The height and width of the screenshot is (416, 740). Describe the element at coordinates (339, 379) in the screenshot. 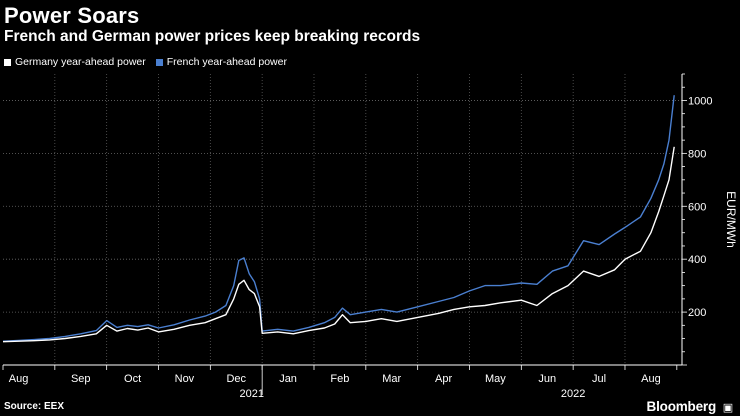

I see `x-tick-label-feb-6: Feb` at that location.